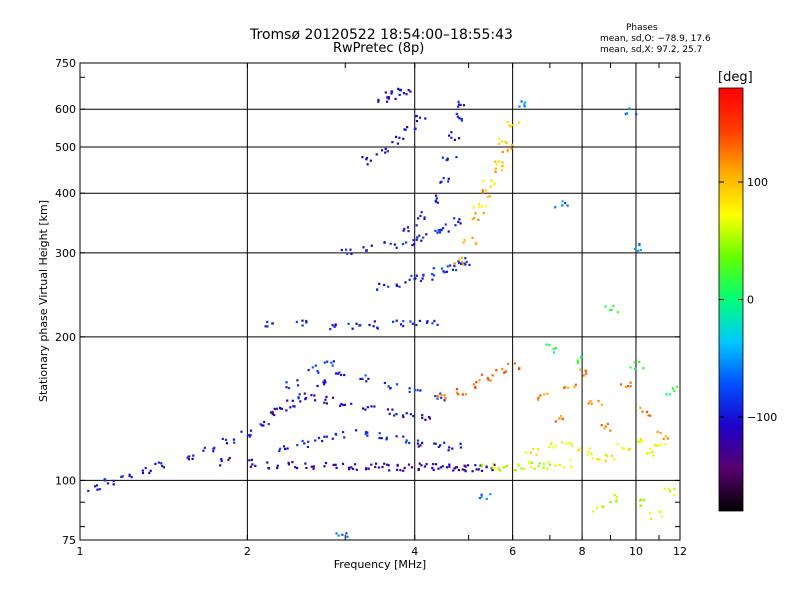 This screenshot has width=800, height=600. Describe the element at coordinates (582, 551) in the screenshot. I see `x-tick-label: 8` at that location.